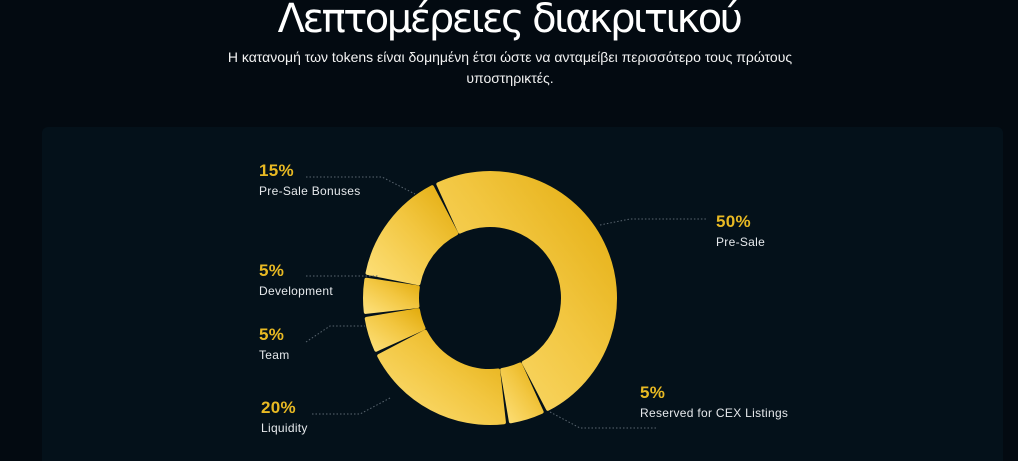  I want to click on name-cex: Reserved for CEX Listings, so click(714, 413).